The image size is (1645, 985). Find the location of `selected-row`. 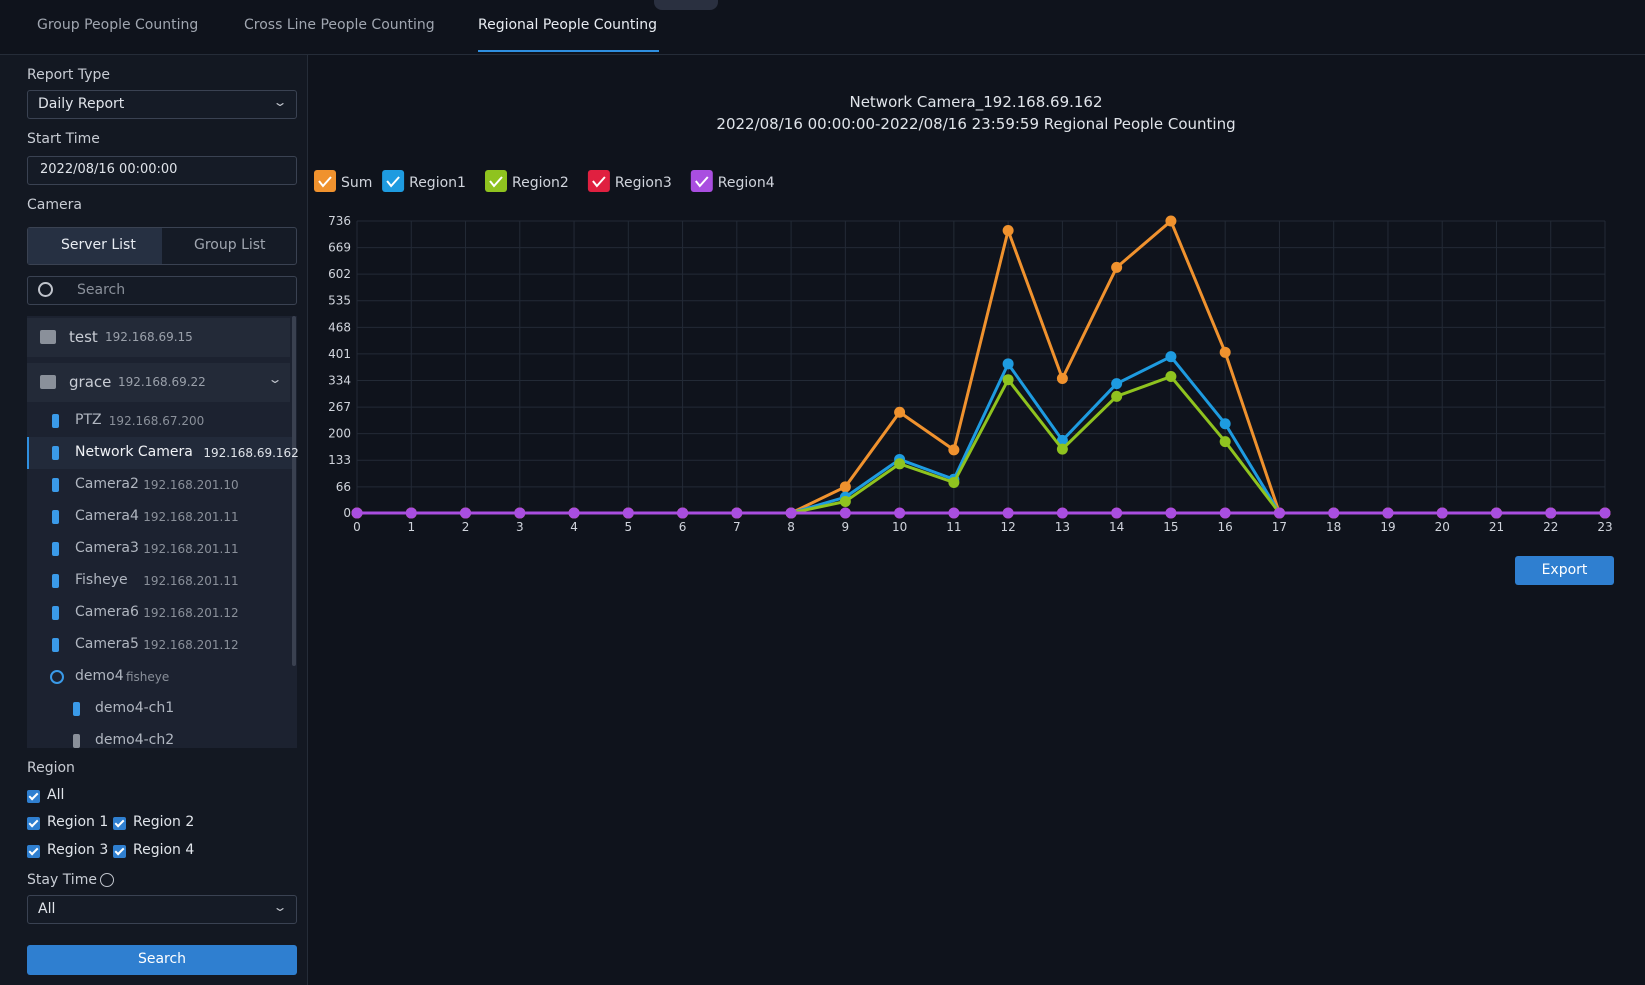

selected-row is located at coordinates (159, 453).